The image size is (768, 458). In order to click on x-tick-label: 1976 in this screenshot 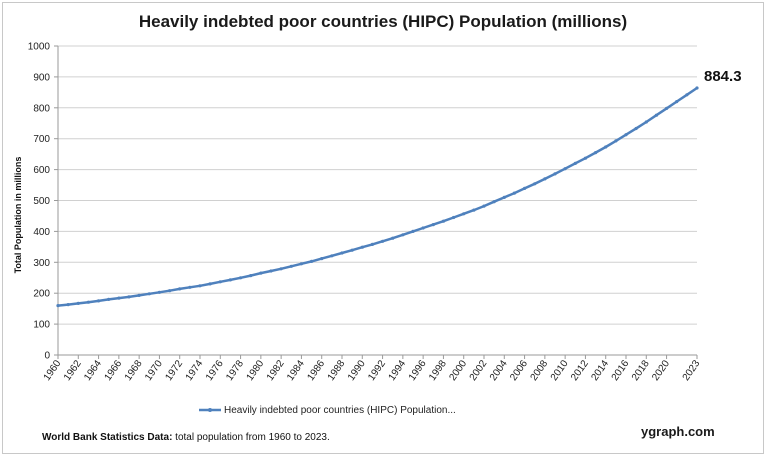, I will do `click(215, 370)`.